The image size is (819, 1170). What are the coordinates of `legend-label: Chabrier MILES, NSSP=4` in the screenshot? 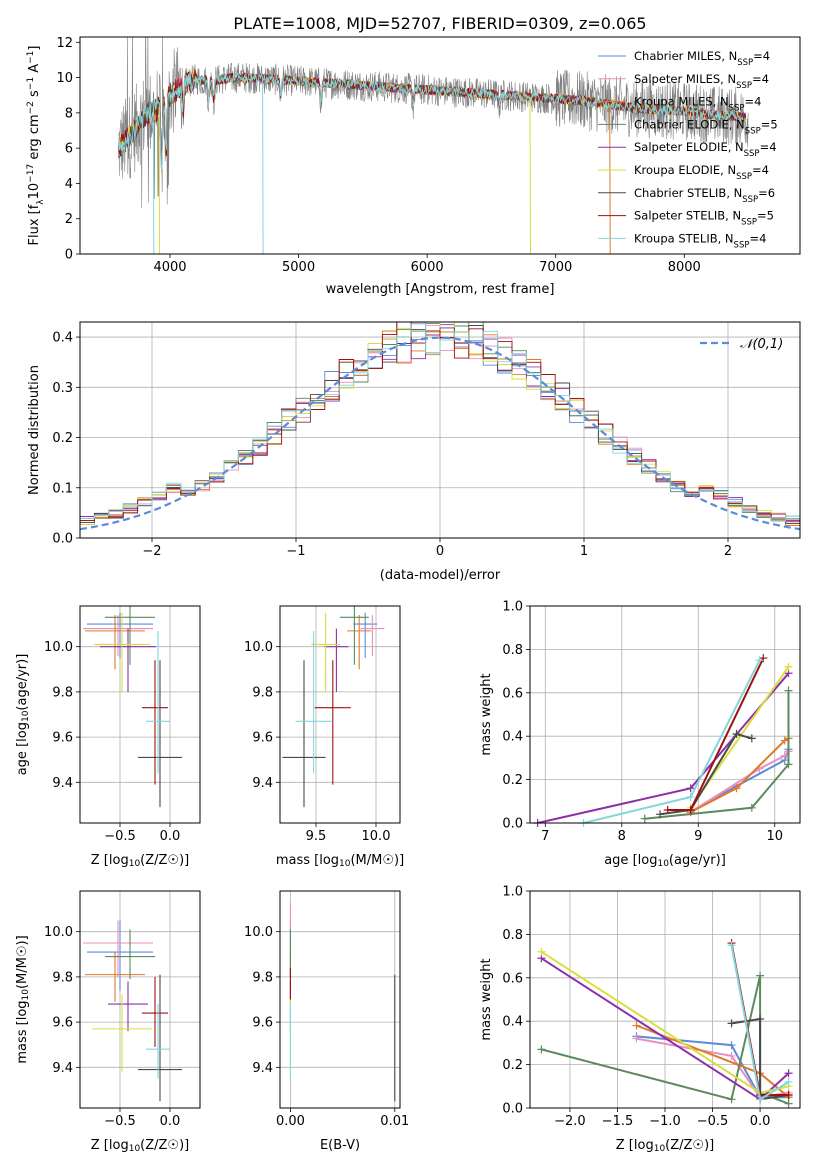 It's located at (702, 58).